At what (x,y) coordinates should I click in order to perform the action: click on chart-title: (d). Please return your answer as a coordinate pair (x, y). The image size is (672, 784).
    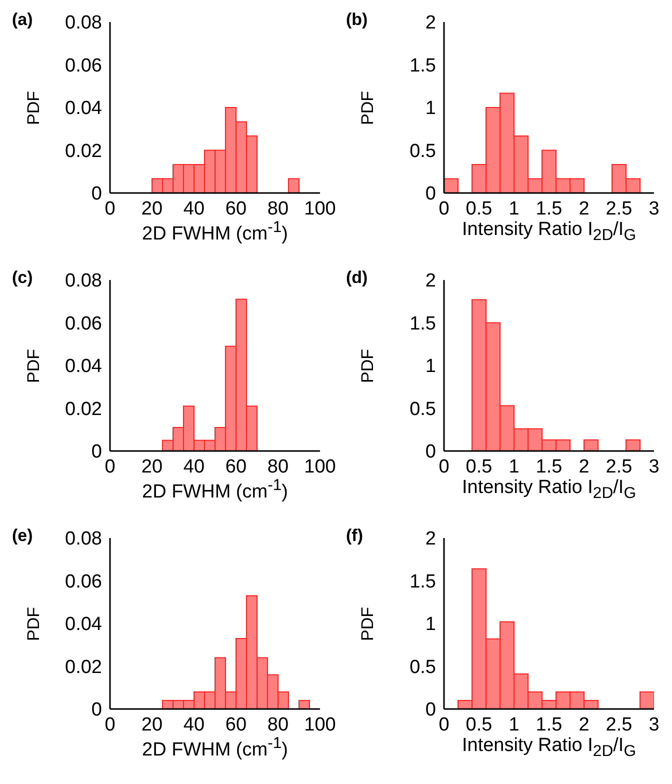
    Looking at the image, I should click on (357, 278).